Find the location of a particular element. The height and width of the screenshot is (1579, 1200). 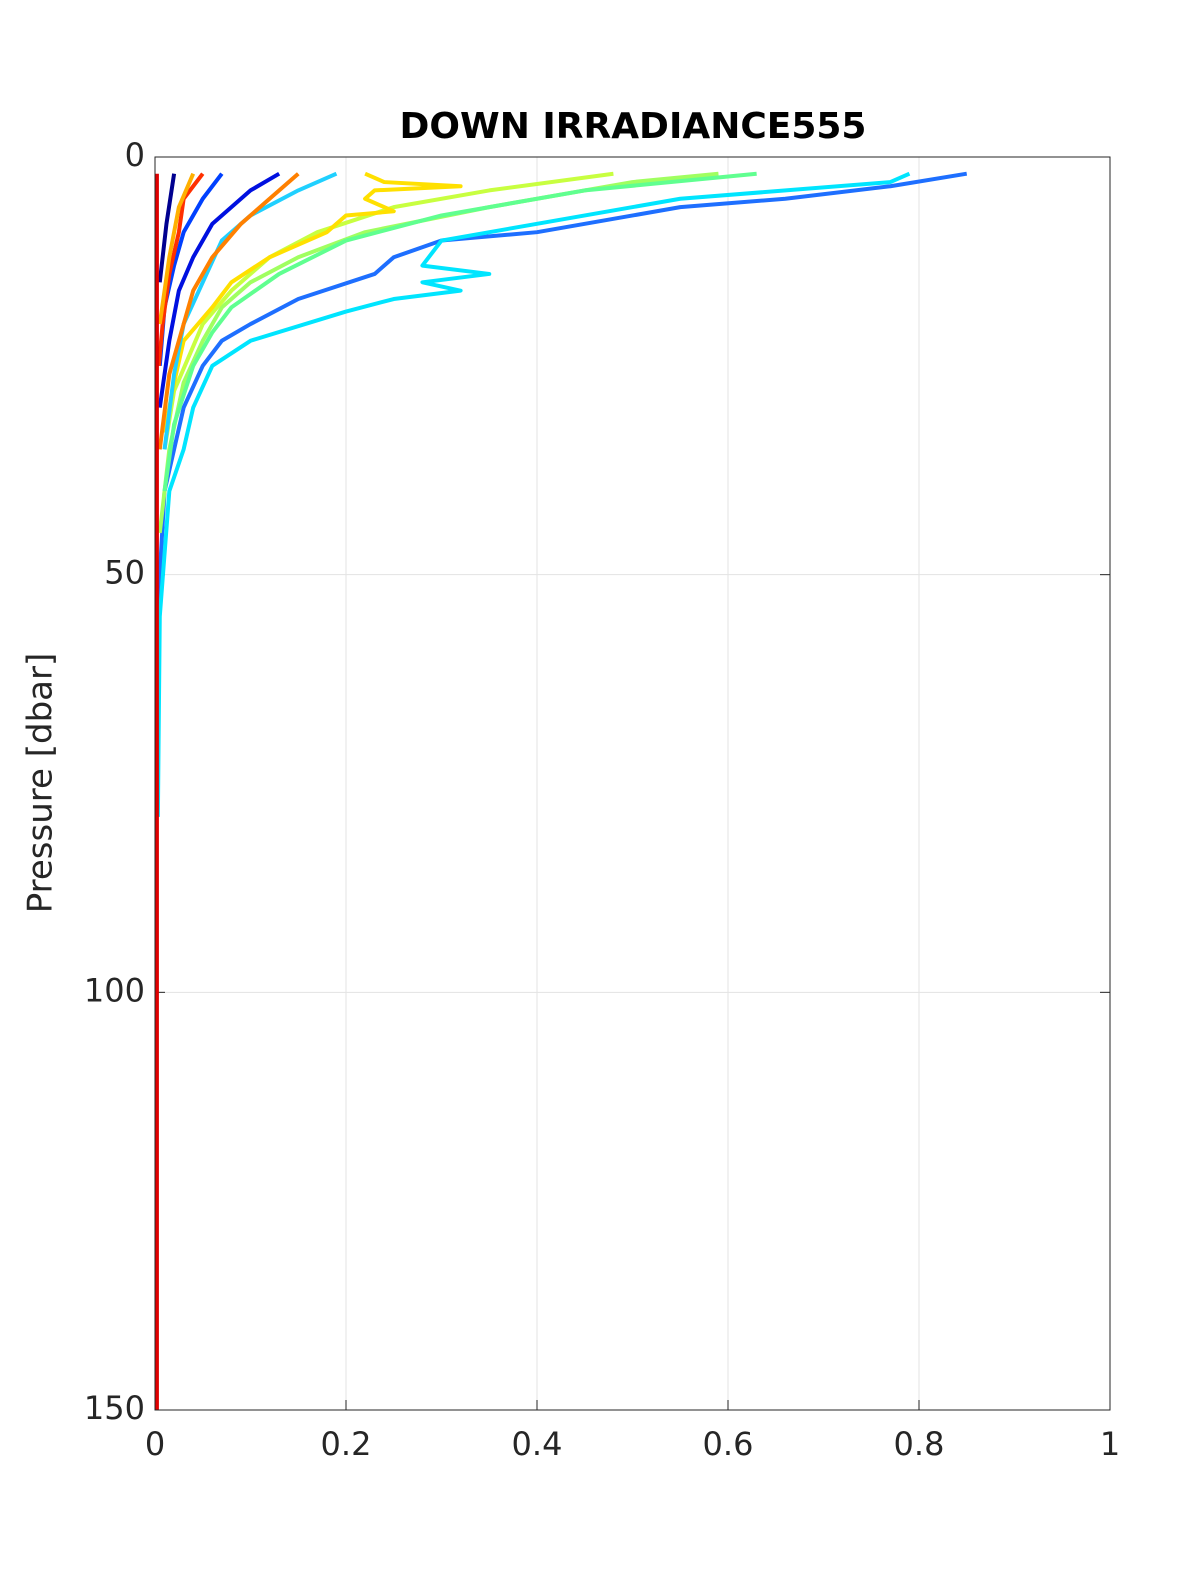

x-tick-label: 0 is located at coordinates (155, 1444).